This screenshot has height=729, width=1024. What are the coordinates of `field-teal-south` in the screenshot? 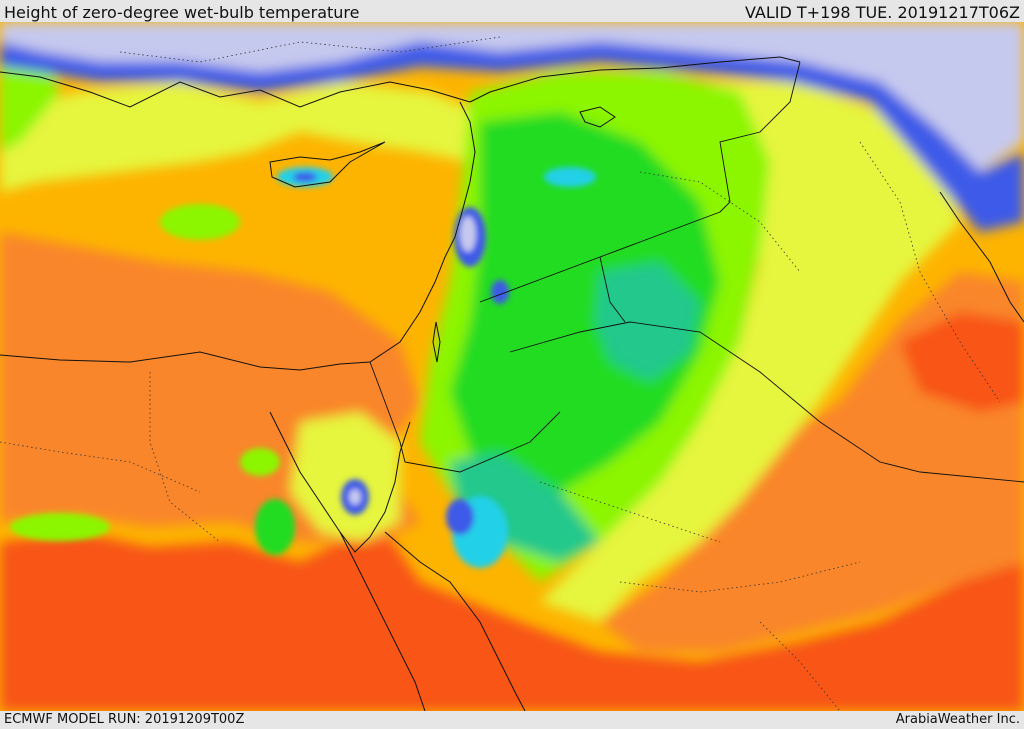 It's located at (525, 507).